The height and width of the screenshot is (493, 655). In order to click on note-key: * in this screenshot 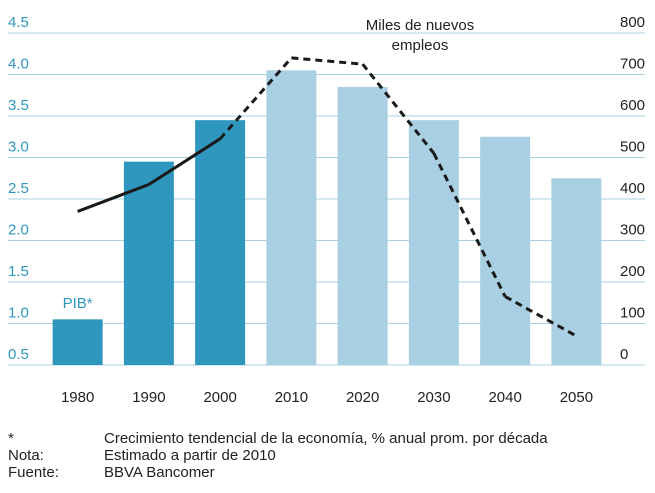, I will do `click(11, 438)`.